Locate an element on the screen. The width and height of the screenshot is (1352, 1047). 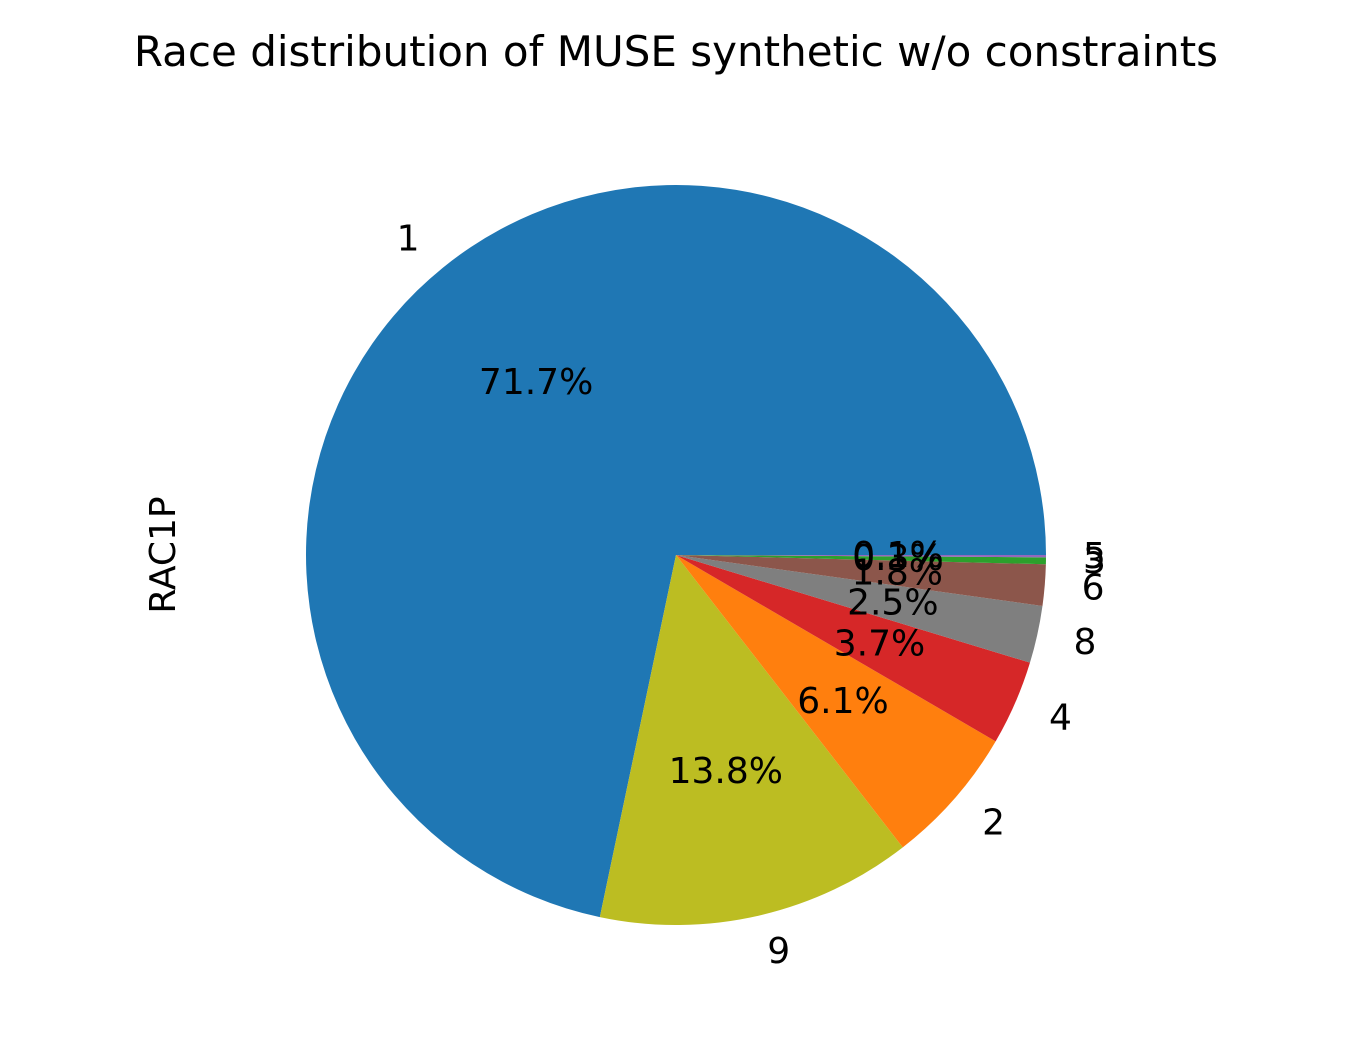
slice-label-8: 8 is located at coordinates (1084, 642).